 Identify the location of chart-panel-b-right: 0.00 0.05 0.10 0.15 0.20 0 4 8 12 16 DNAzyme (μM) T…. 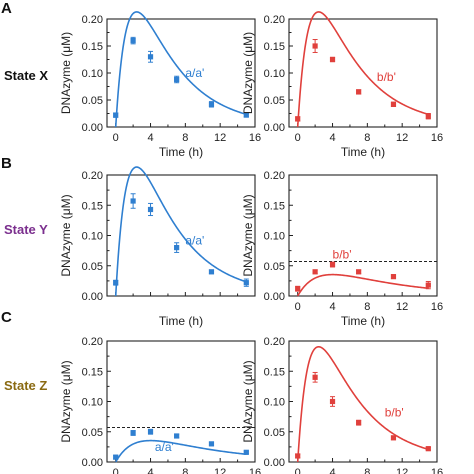
(342, 249).